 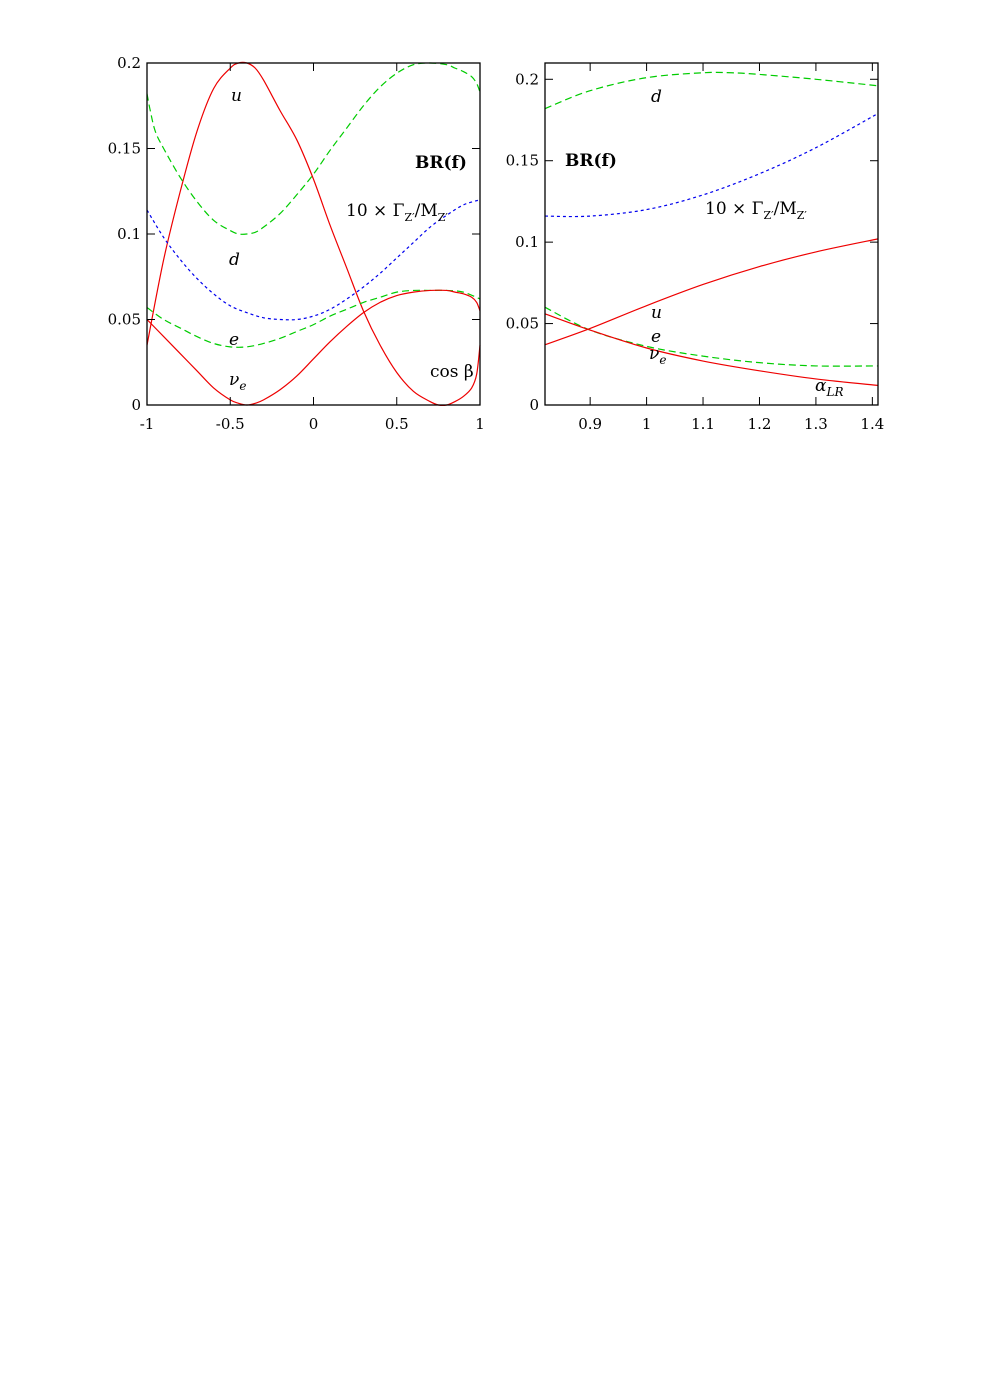 I want to click on x-tick-label: -0.5, so click(x=230, y=424).